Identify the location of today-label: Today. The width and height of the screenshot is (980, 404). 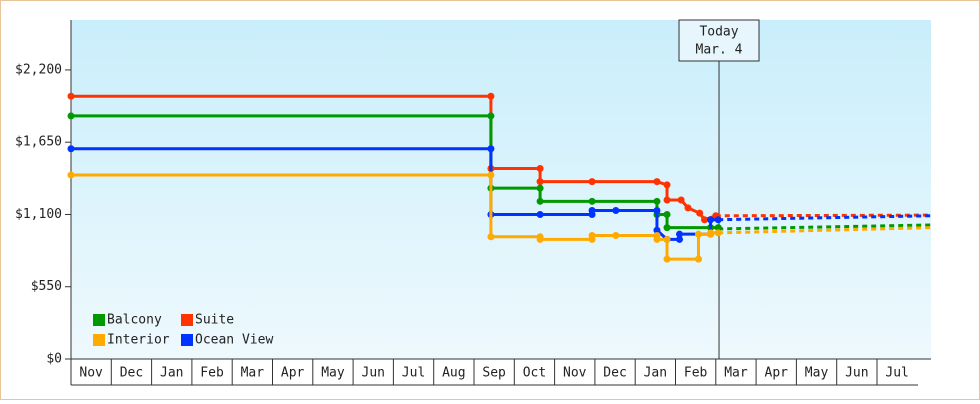
(718, 32).